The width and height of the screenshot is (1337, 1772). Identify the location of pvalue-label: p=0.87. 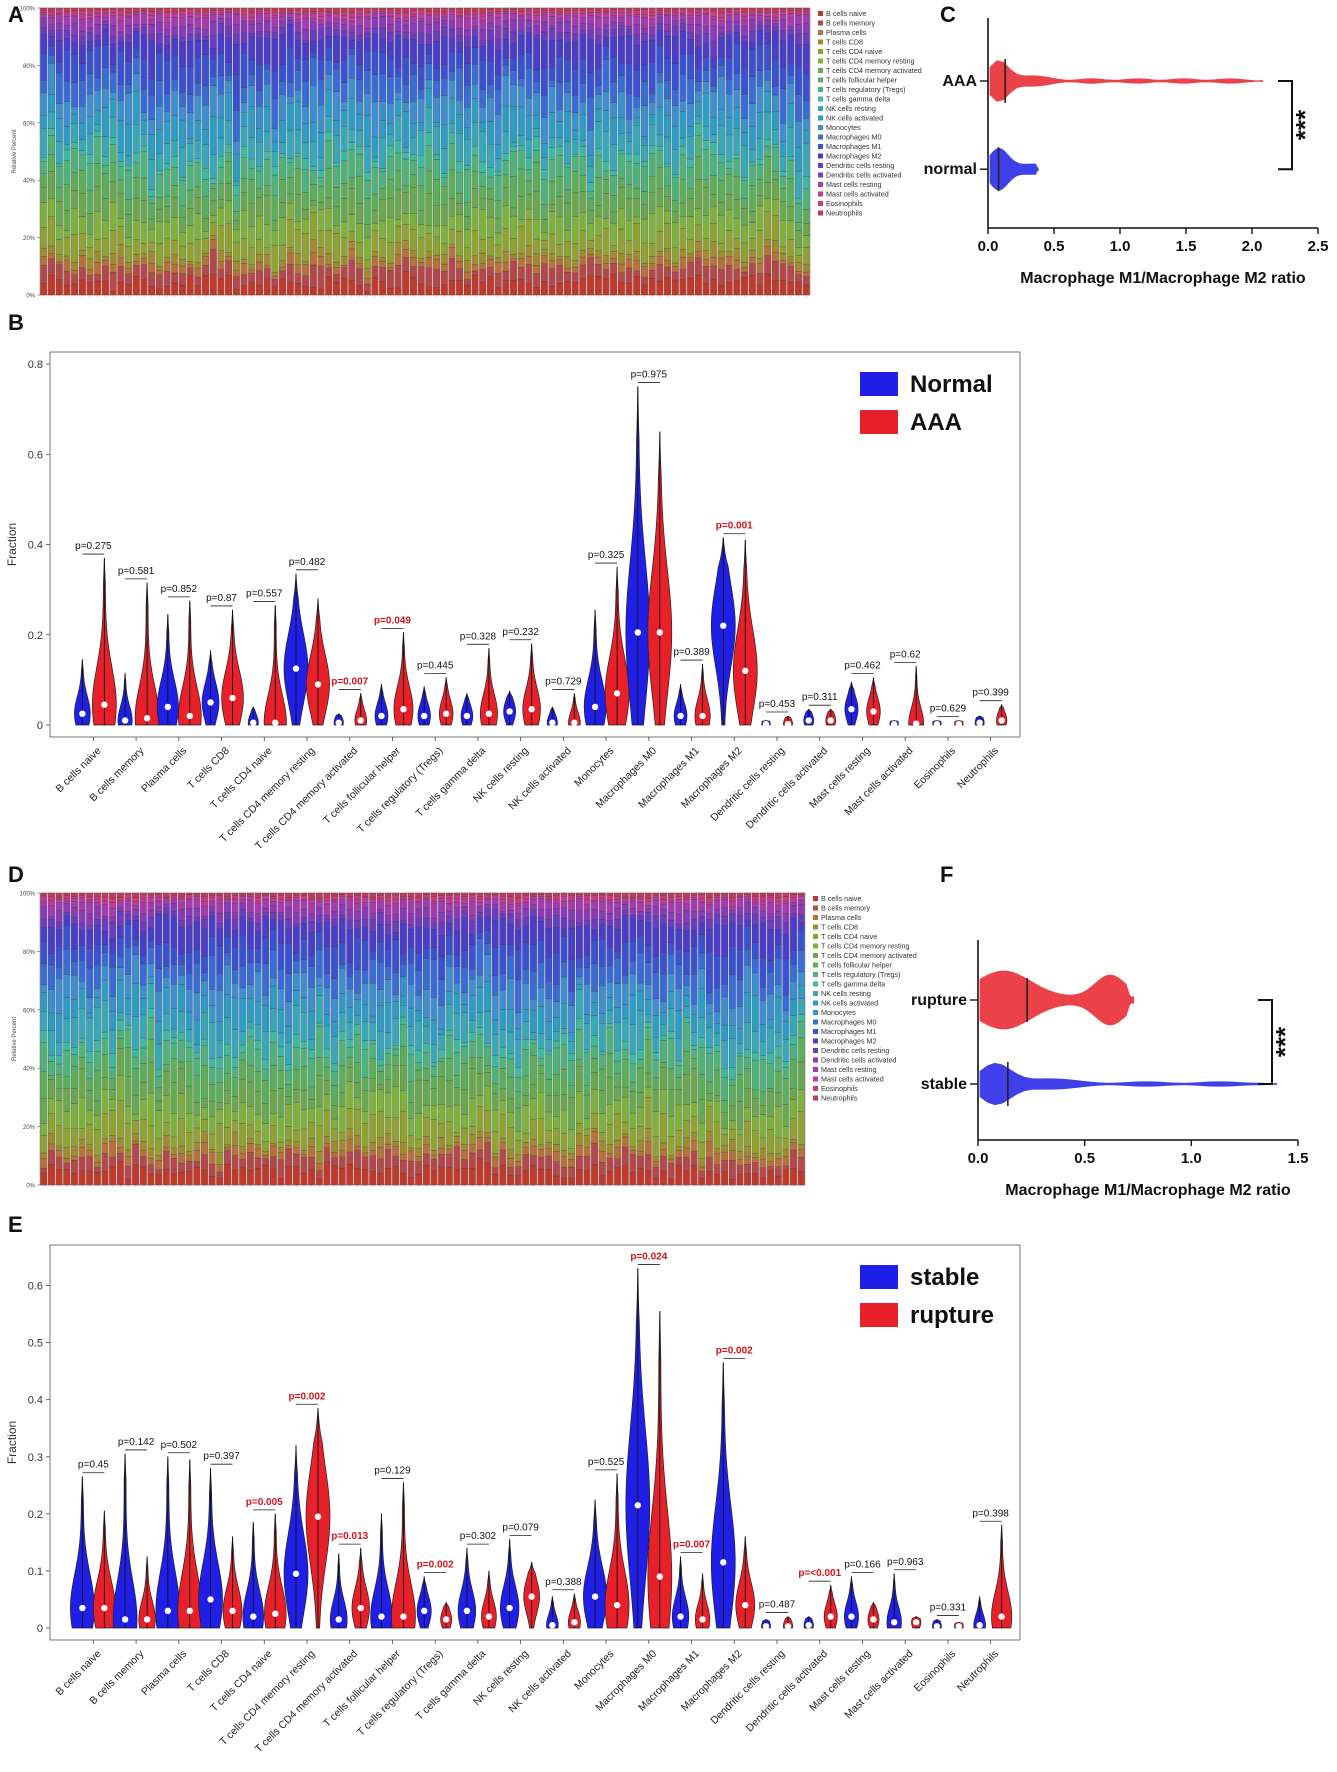
(221, 598).